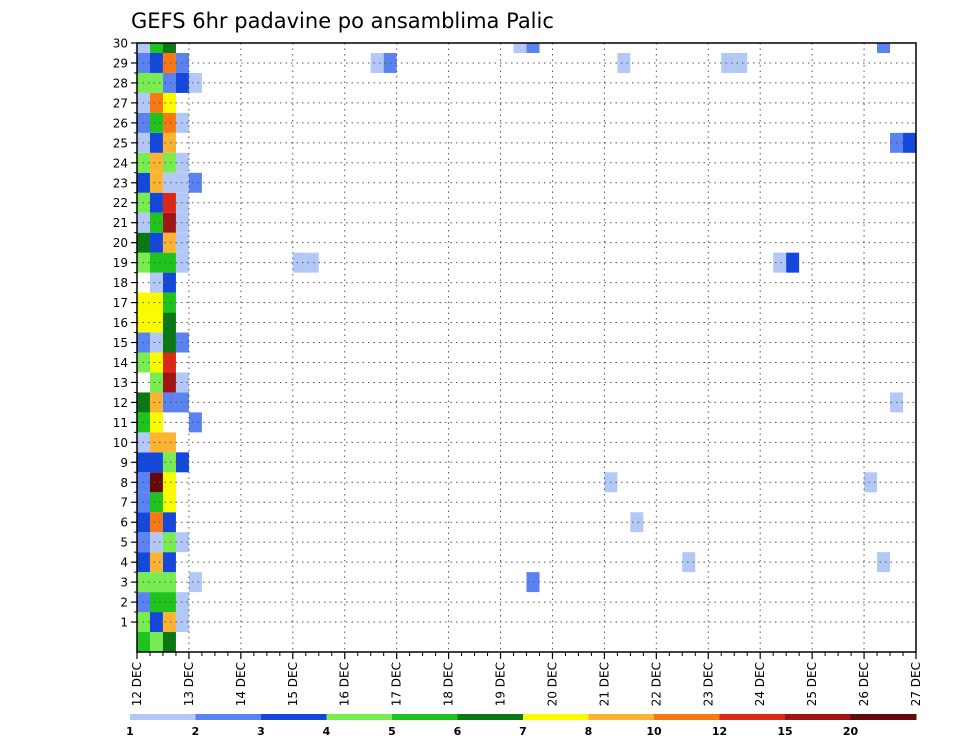 The height and width of the screenshot is (742, 960). I want to click on y-tick-label-22: 22, so click(120, 203).